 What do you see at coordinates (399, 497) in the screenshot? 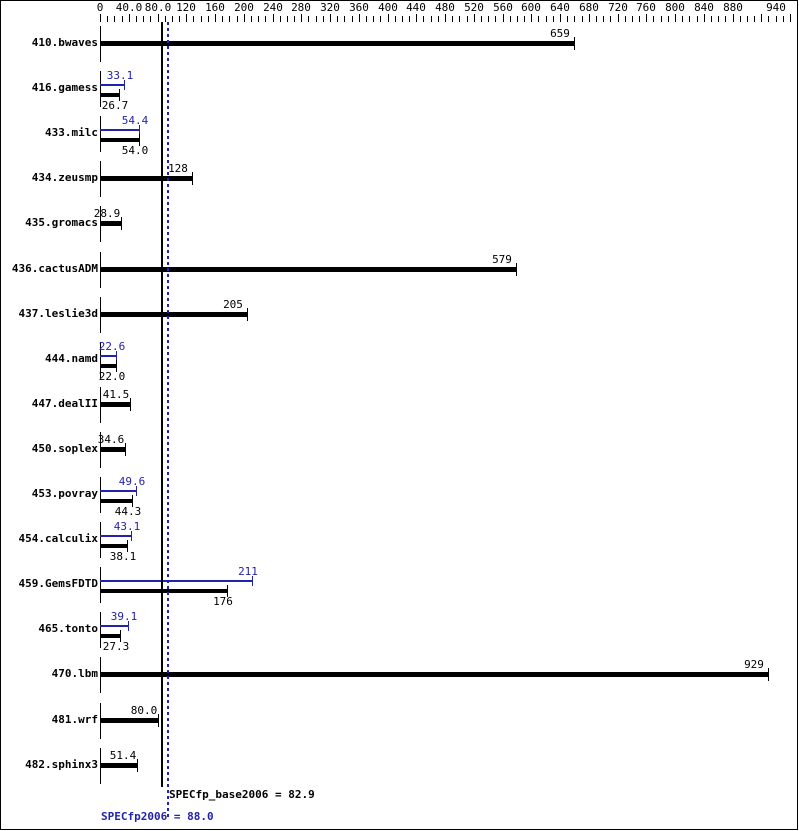
I see `benchmark-row: 453.povray 49.6 44.3` at bounding box center [399, 497].